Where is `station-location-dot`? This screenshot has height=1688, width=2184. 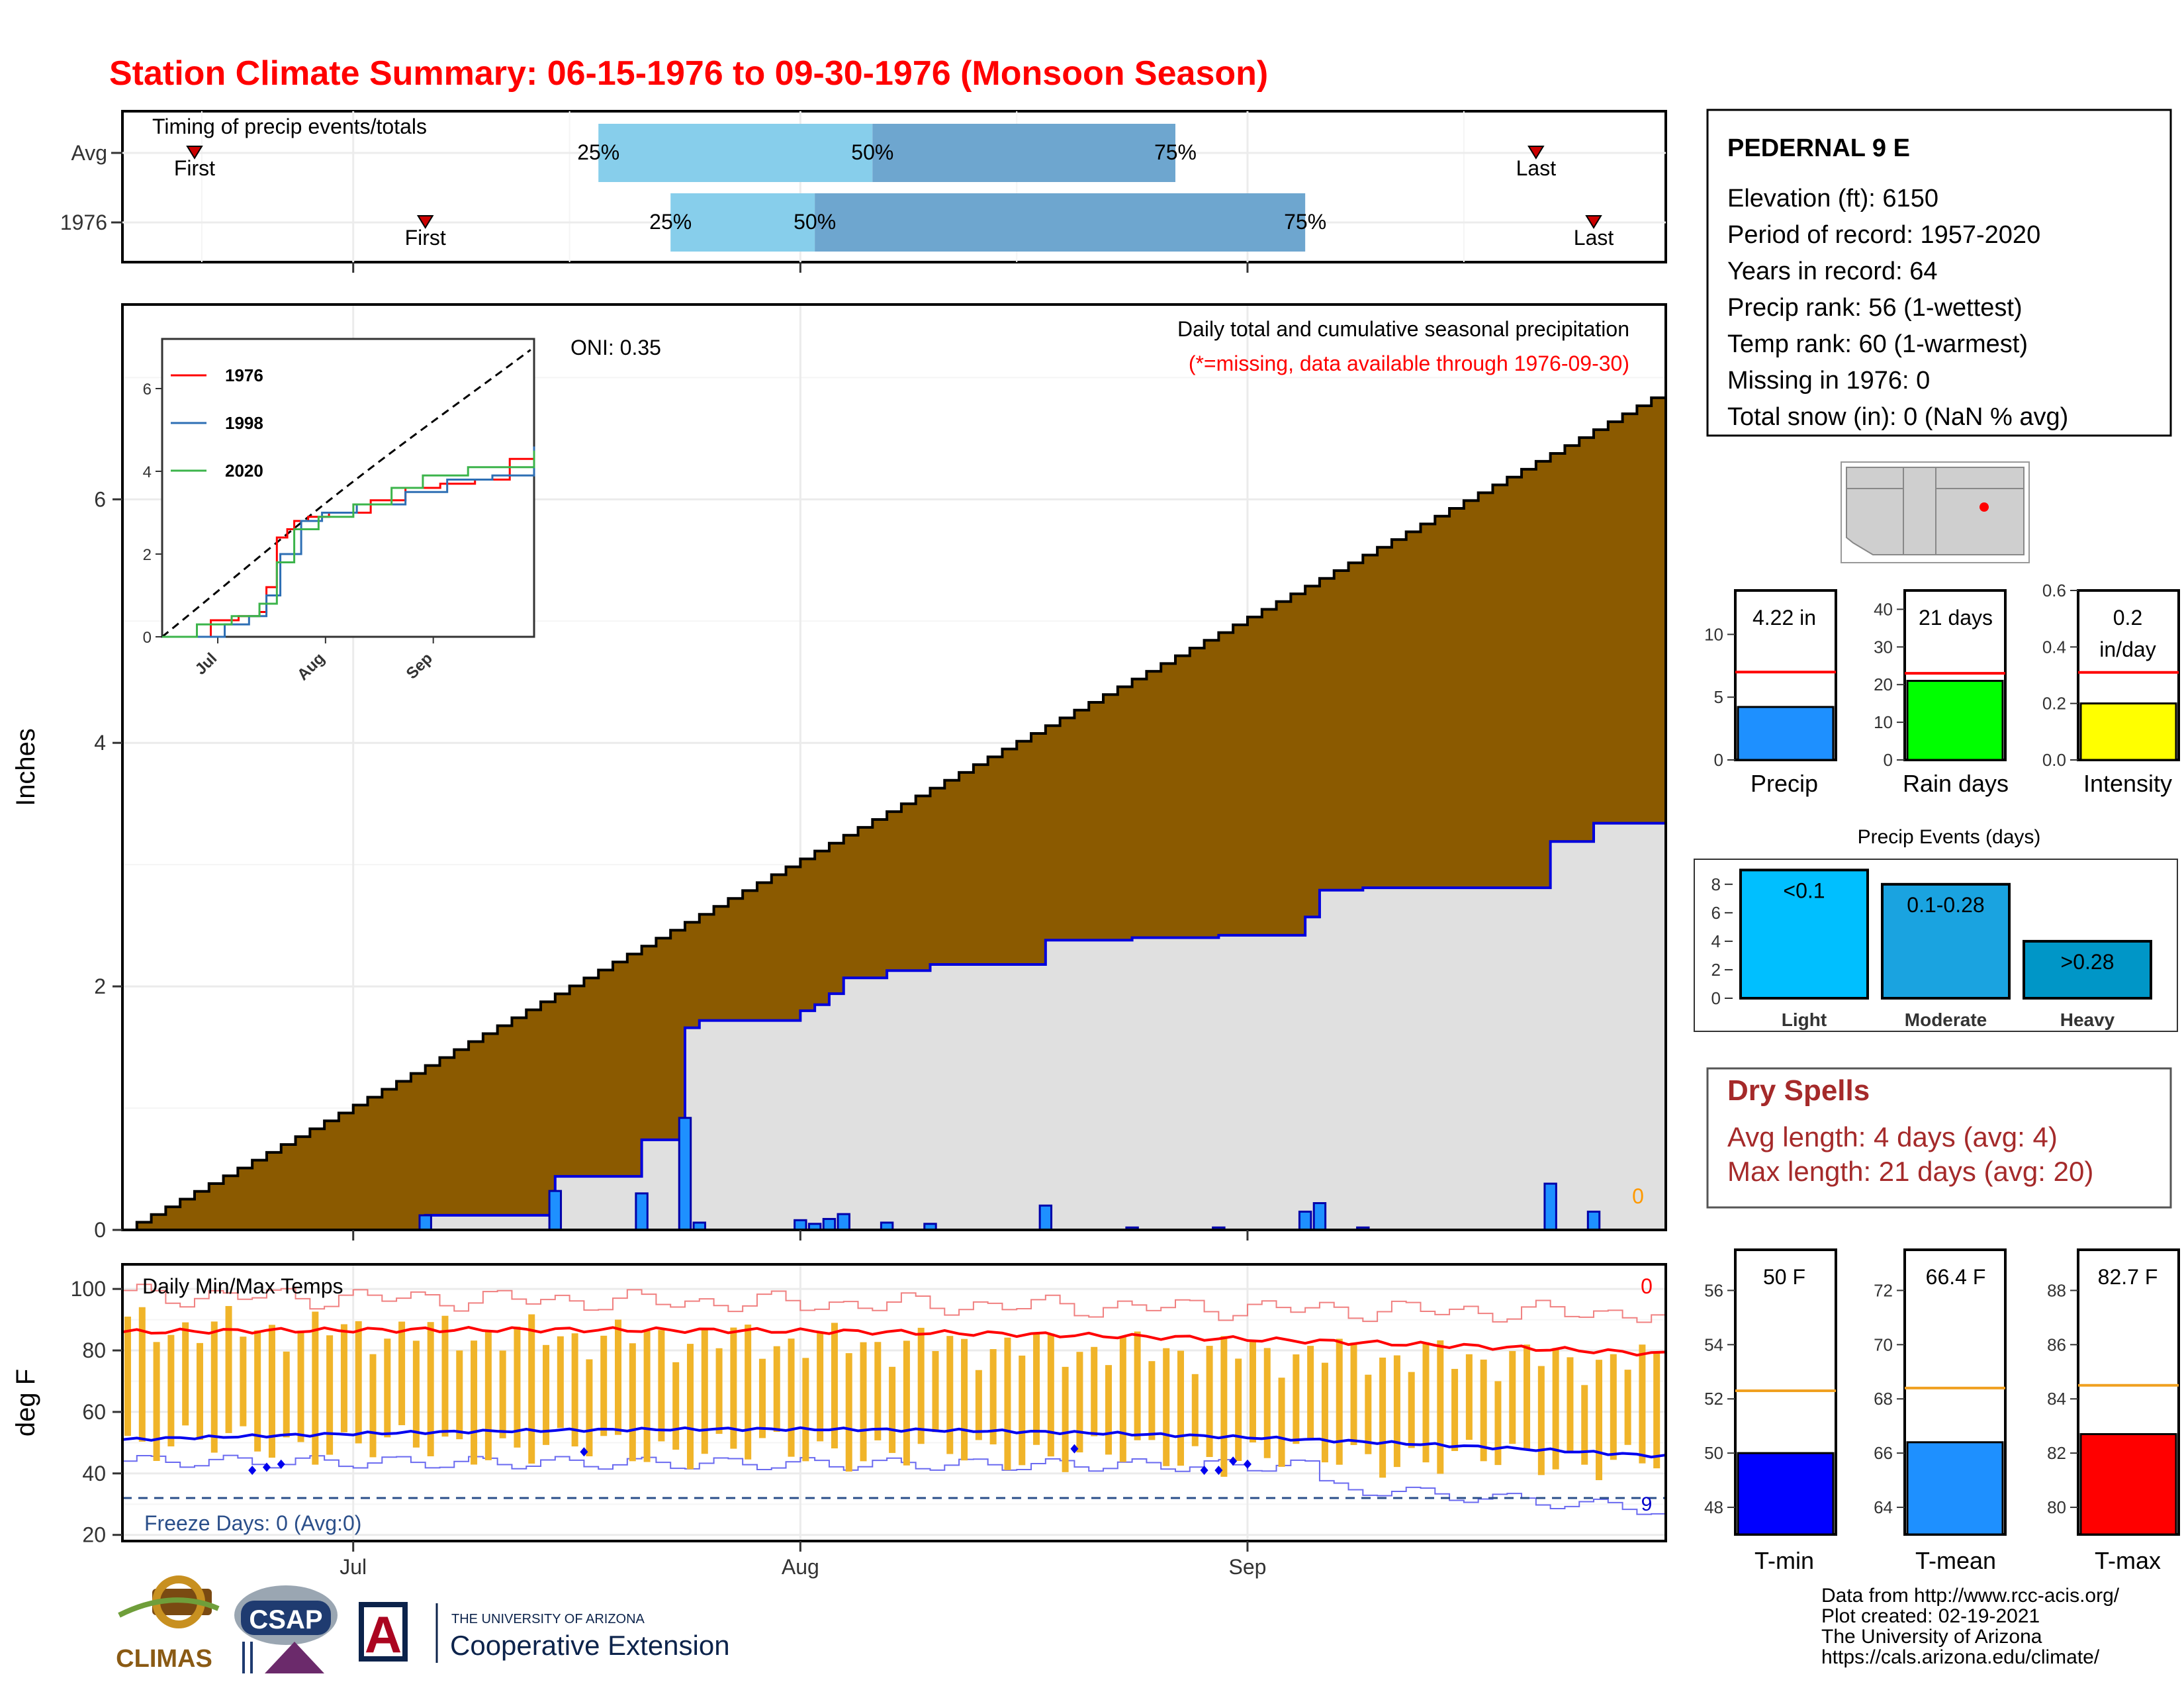 station-location-dot is located at coordinates (1984, 507).